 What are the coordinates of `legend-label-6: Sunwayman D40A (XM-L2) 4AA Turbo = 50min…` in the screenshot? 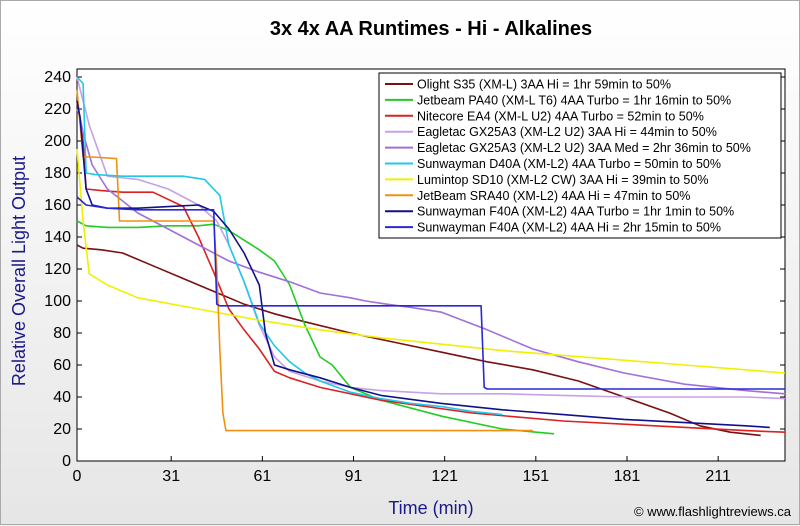 It's located at (569, 164).